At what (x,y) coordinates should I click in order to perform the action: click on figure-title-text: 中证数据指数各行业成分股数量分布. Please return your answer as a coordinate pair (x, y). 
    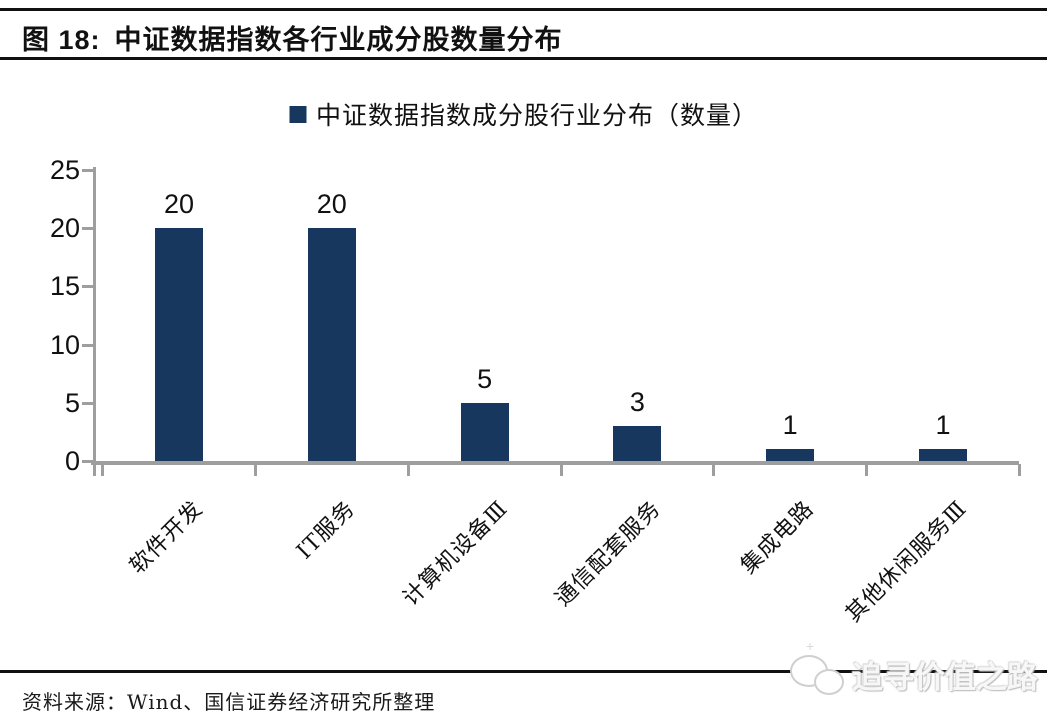
    Looking at the image, I should click on (338, 40).